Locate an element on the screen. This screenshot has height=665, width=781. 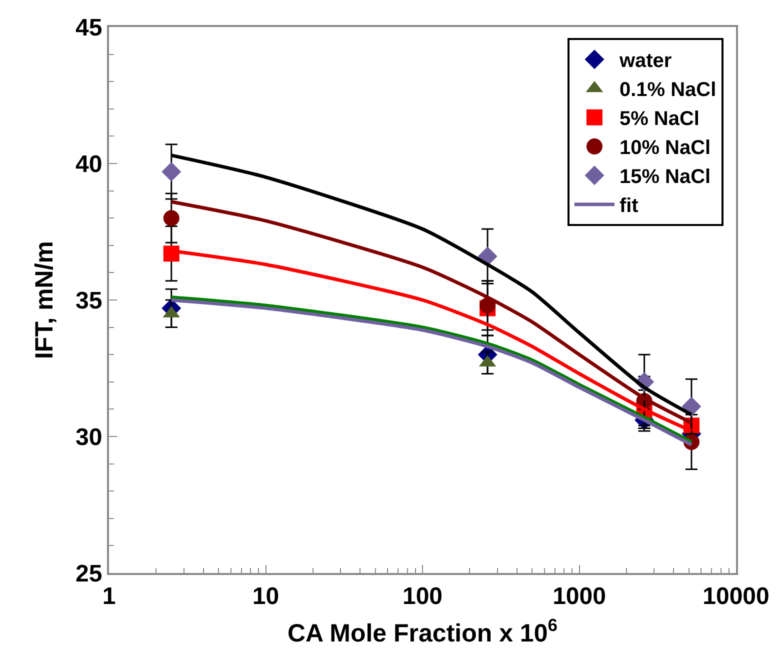
x-tick-label: 100 is located at coordinates (422, 596).